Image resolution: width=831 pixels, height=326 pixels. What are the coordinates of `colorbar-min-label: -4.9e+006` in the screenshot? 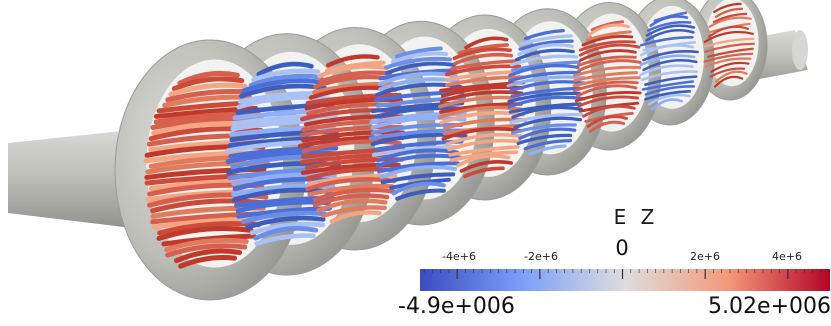 It's located at (456, 306).